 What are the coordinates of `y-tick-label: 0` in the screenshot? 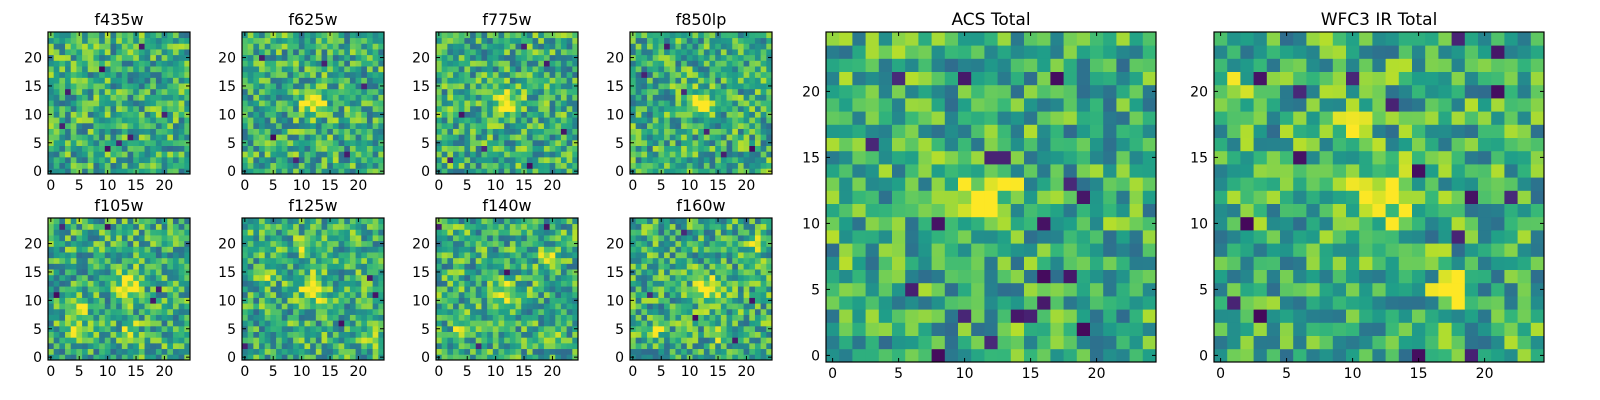 It's located at (619, 172).